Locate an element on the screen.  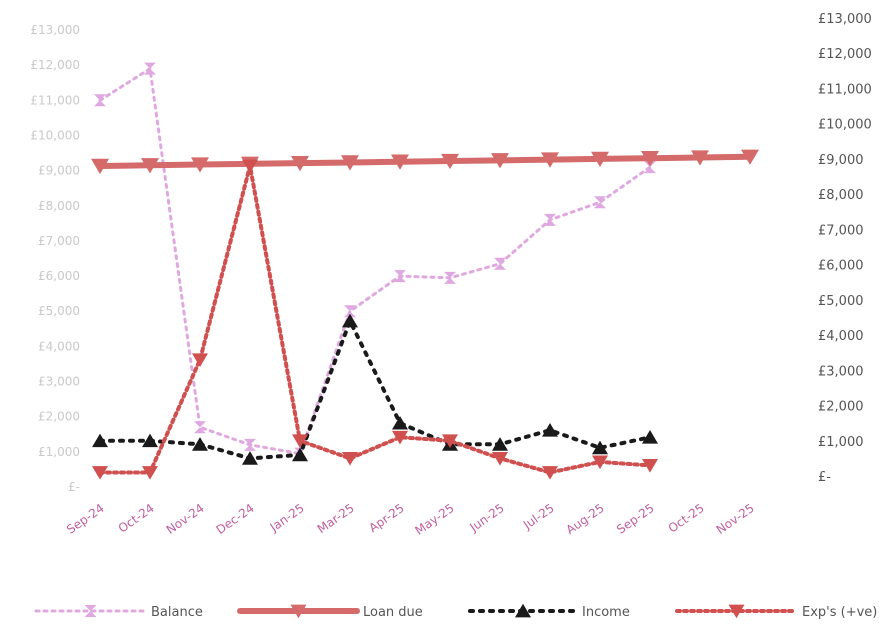
y-left-tick-label: £4,000 is located at coordinates (59, 346).